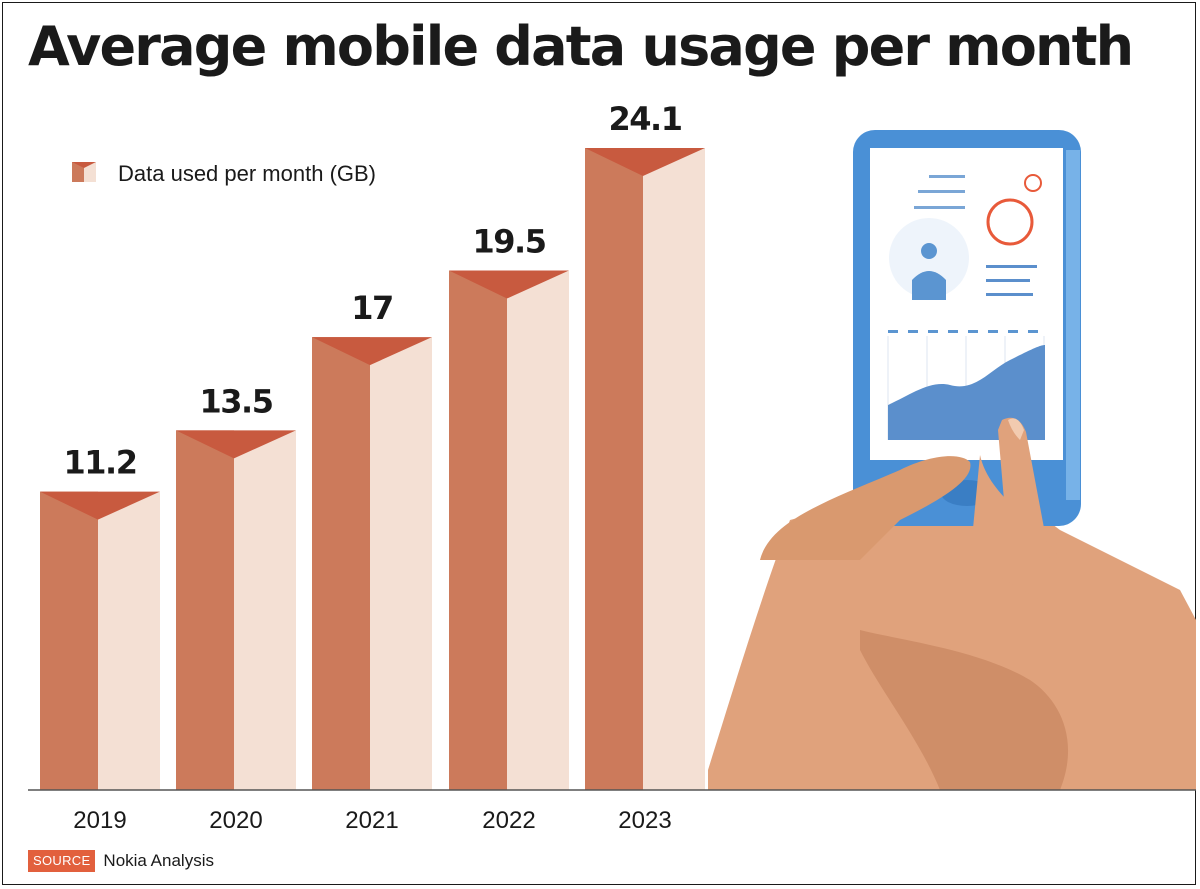 The width and height of the screenshot is (1200, 889). Describe the element at coordinates (508, 820) in the screenshot. I see `tick-label-2022: 2022` at that location.